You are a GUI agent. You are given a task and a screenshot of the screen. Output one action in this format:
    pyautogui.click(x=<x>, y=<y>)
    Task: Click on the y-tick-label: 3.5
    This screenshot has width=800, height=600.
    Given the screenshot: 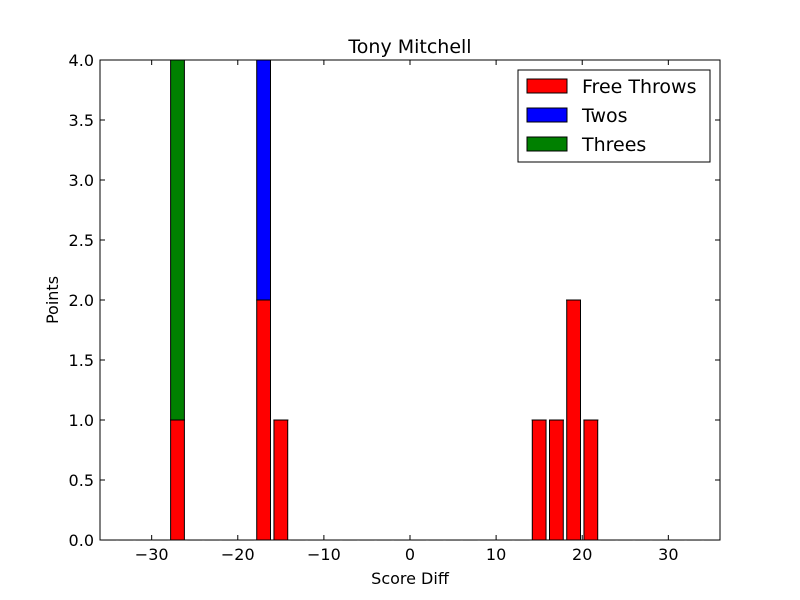 What is the action you would take?
    pyautogui.click(x=81, y=120)
    